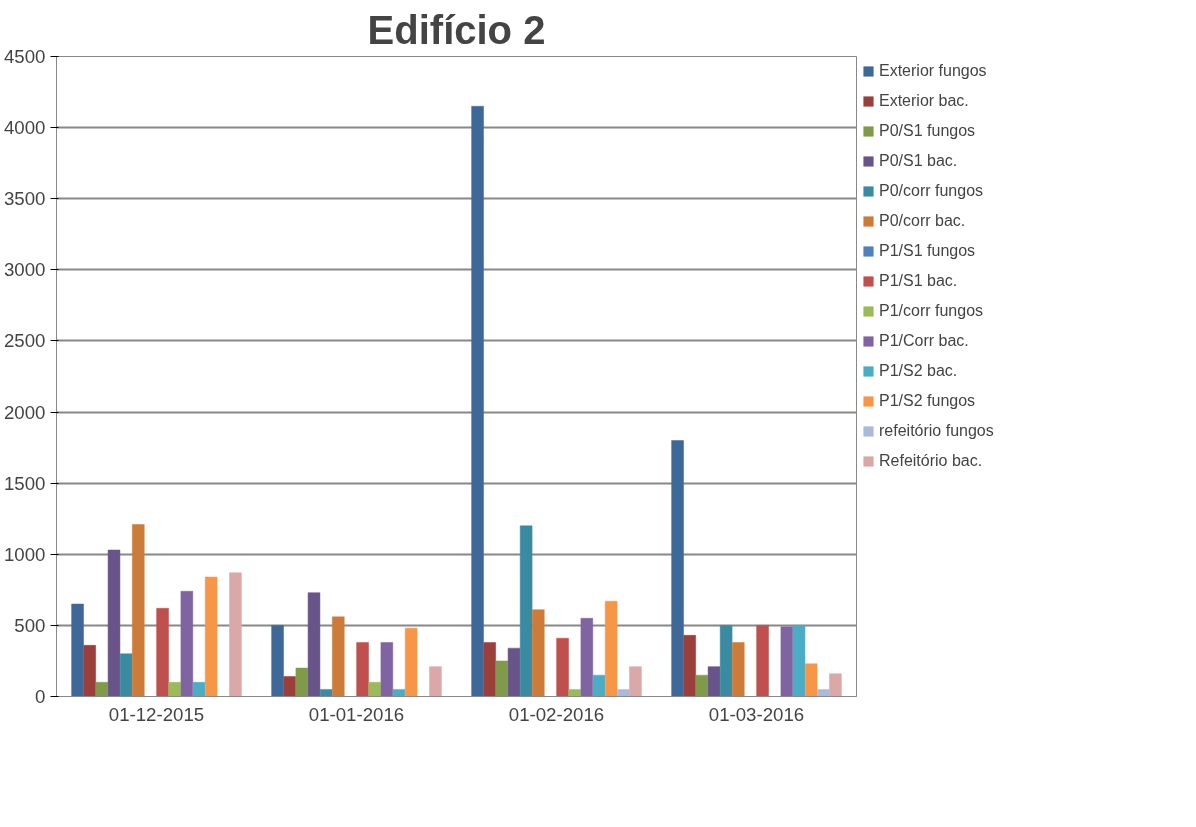  Describe the element at coordinates (756, 714) in the screenshot. I see `x-tick-label: 01-03-2016` at that location.